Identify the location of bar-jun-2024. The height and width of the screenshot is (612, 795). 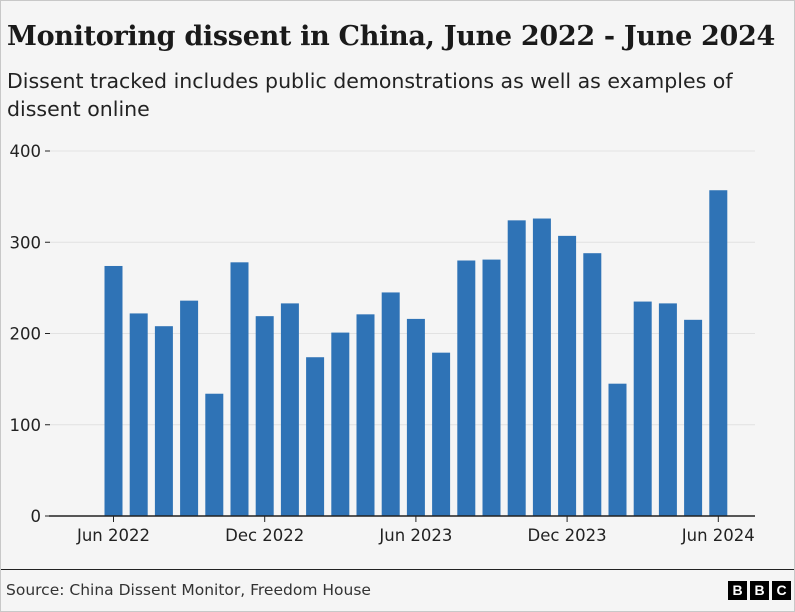
(718, 353).